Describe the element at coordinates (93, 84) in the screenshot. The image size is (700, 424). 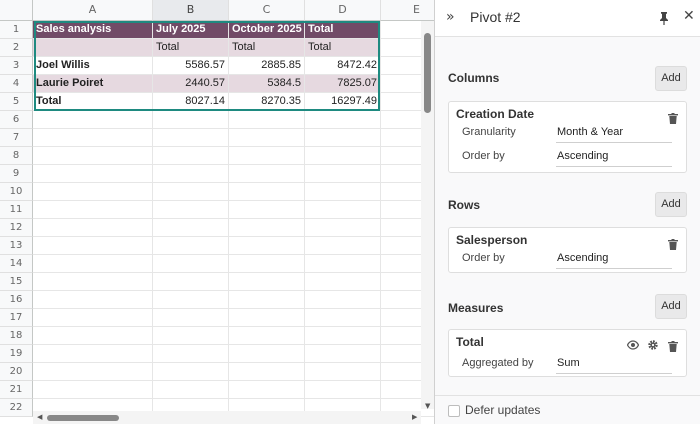
I see `pivot-row-header: Laurie Poiret` at that location.